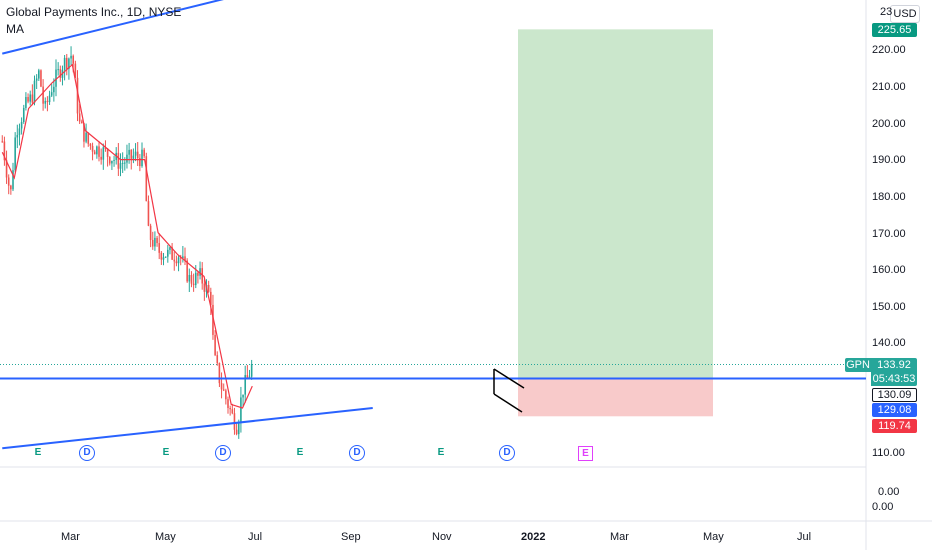 The width and height of the screenshot is (932, 550). I want to click on chart-legend: Global Payments Inc., 1D, NYSE MA, so click(93, 21).